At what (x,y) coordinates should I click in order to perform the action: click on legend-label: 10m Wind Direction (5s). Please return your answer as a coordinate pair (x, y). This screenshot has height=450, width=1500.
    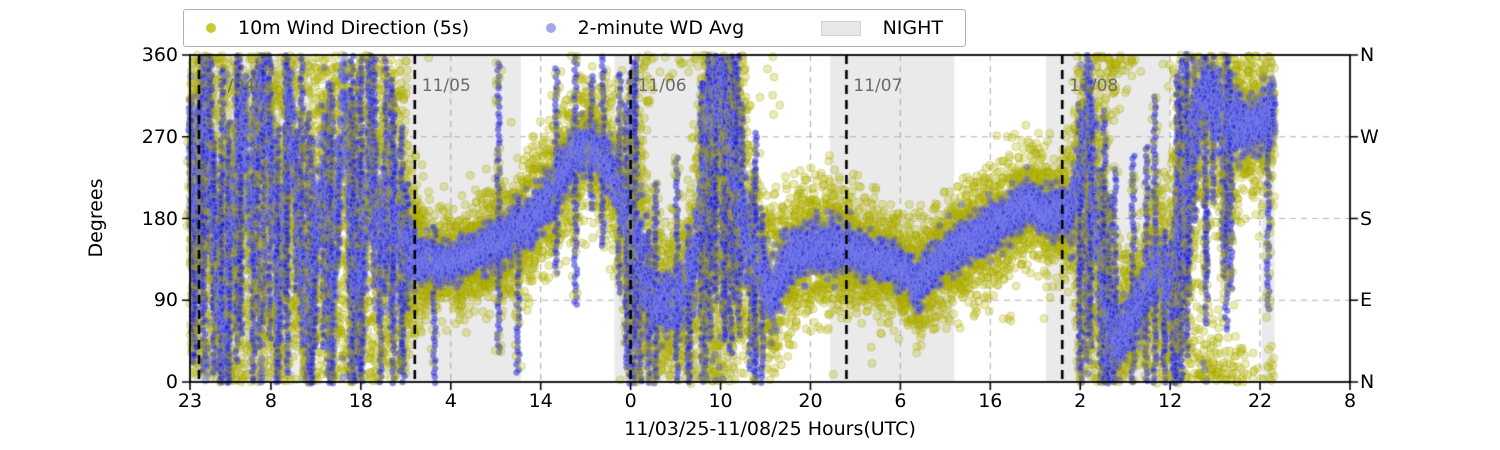
    Looking at the image, I should click on (354, 28).